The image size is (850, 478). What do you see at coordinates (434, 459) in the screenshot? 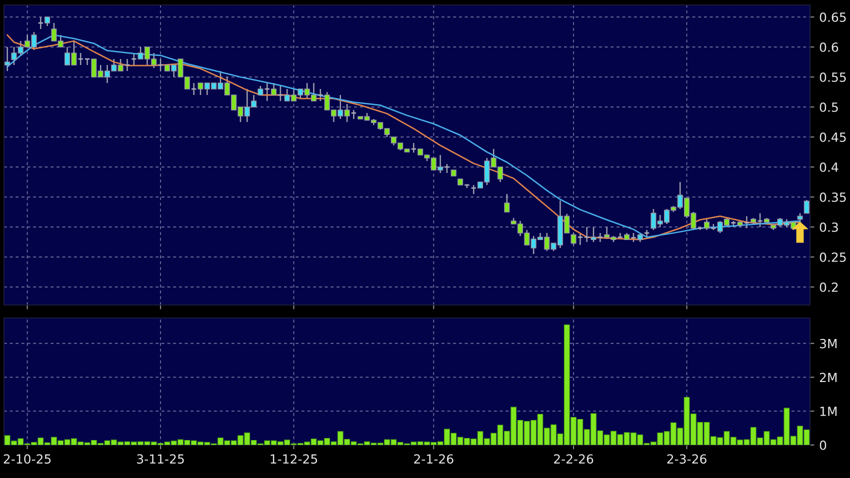
I see `x-tick-label: 2-1-26` at bounding box center [434, 459].